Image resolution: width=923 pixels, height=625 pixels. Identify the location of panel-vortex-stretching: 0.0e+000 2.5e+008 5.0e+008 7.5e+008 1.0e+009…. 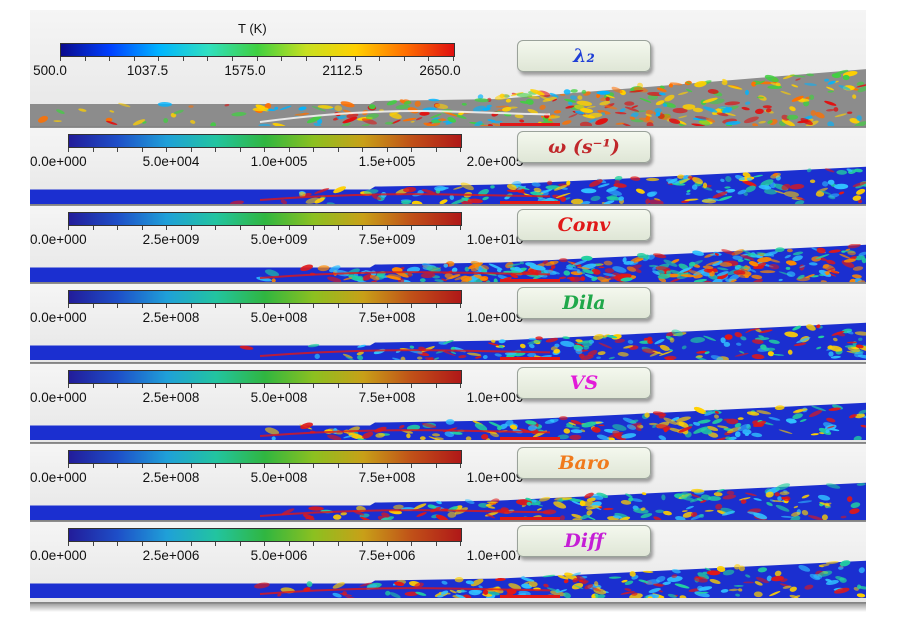
(448, 404).